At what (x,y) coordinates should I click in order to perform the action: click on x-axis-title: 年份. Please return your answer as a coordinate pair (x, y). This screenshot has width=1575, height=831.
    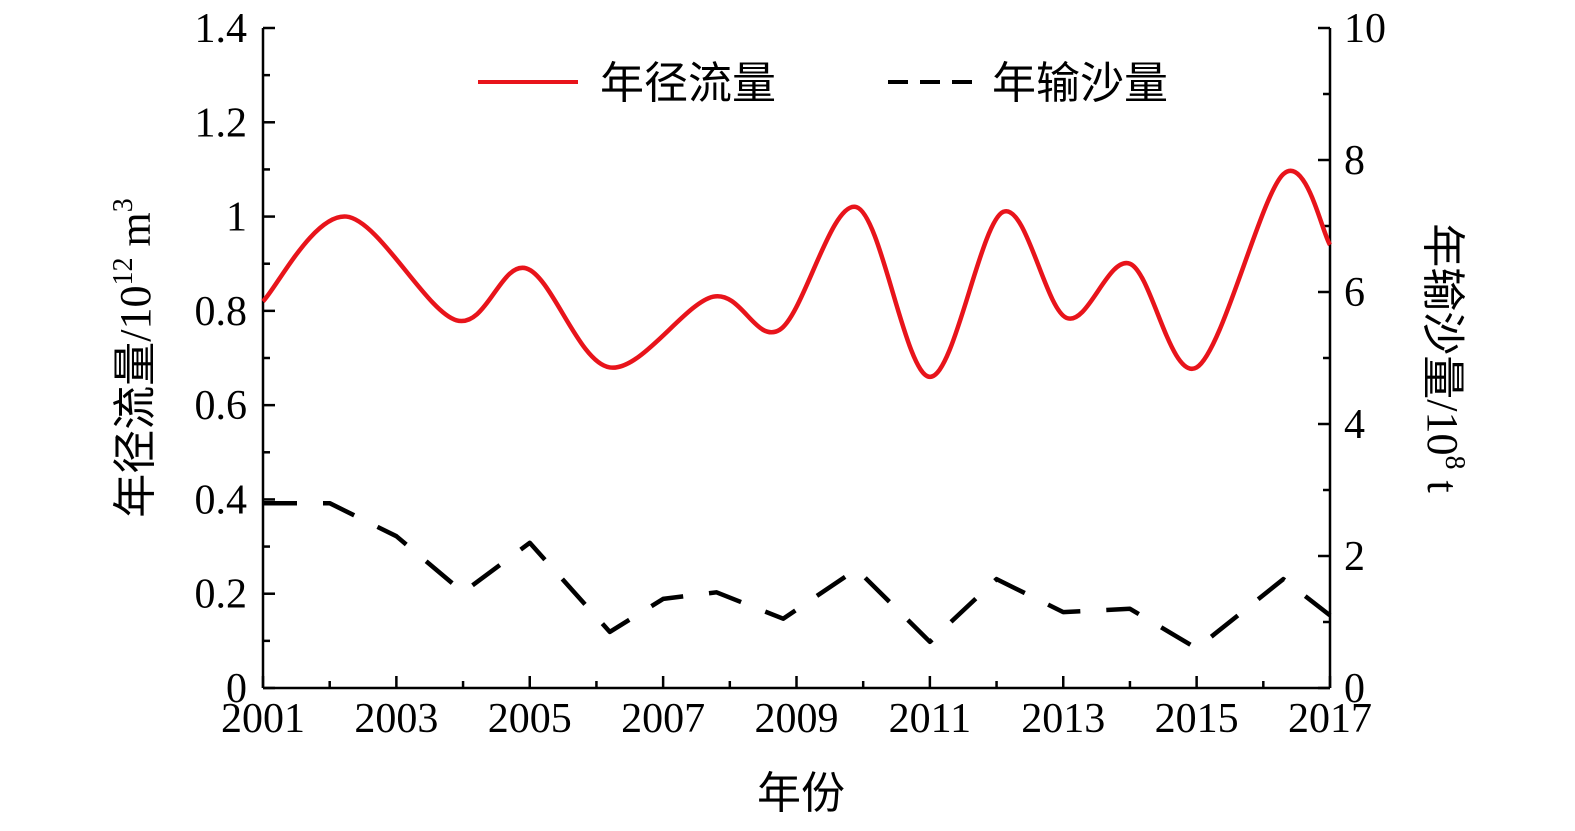
    Looking at the image, I should click on (801, 793).